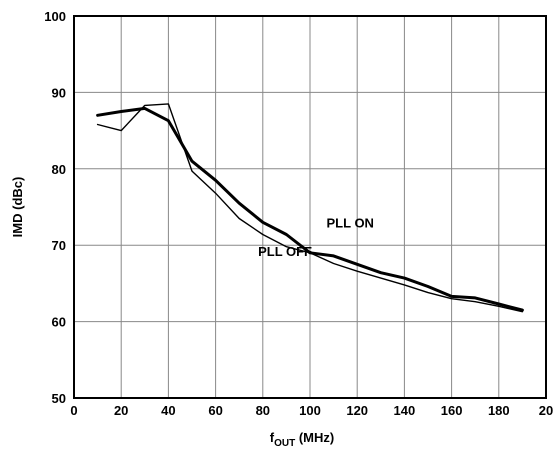  Describe the element at coordinates (17, 207) in the screenshot. I see `y-axis-title: IMD (dBc)` at that location.